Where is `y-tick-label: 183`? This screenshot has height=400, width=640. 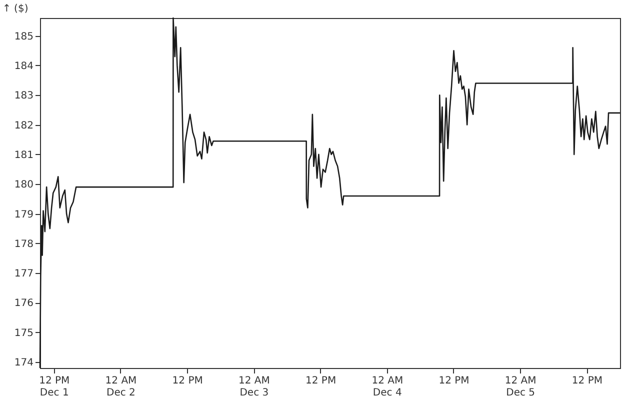
y-tick-label: 183 is located at coordinates (24, 96).